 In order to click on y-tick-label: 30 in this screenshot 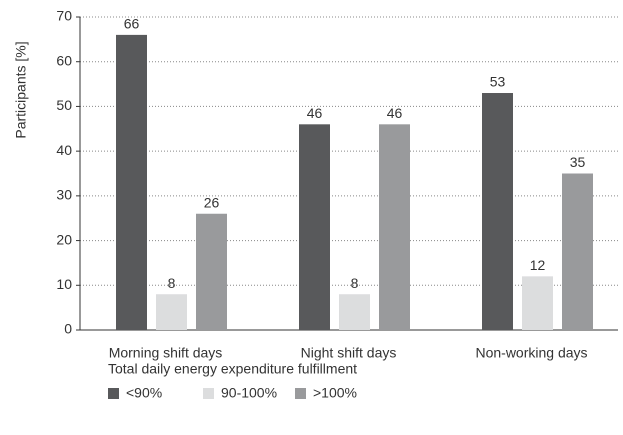, I will do `click(64, 195)`.